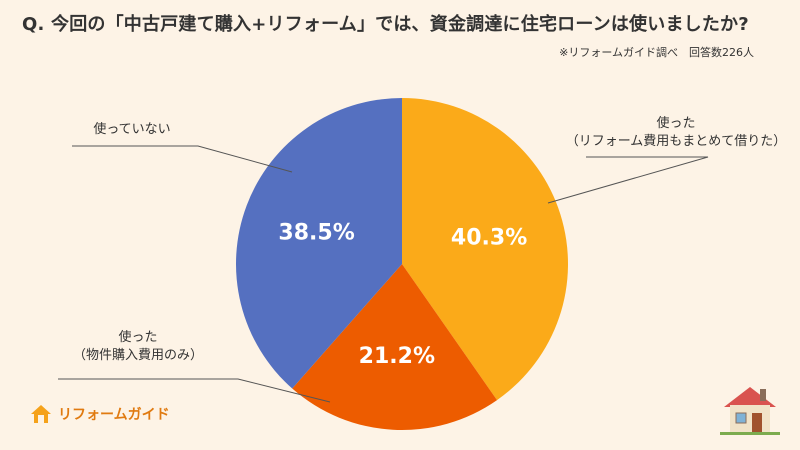 This screenshot has width=800, height=450. I want to click on brand-logo-text: リフォームガイド, so click(114, 415).